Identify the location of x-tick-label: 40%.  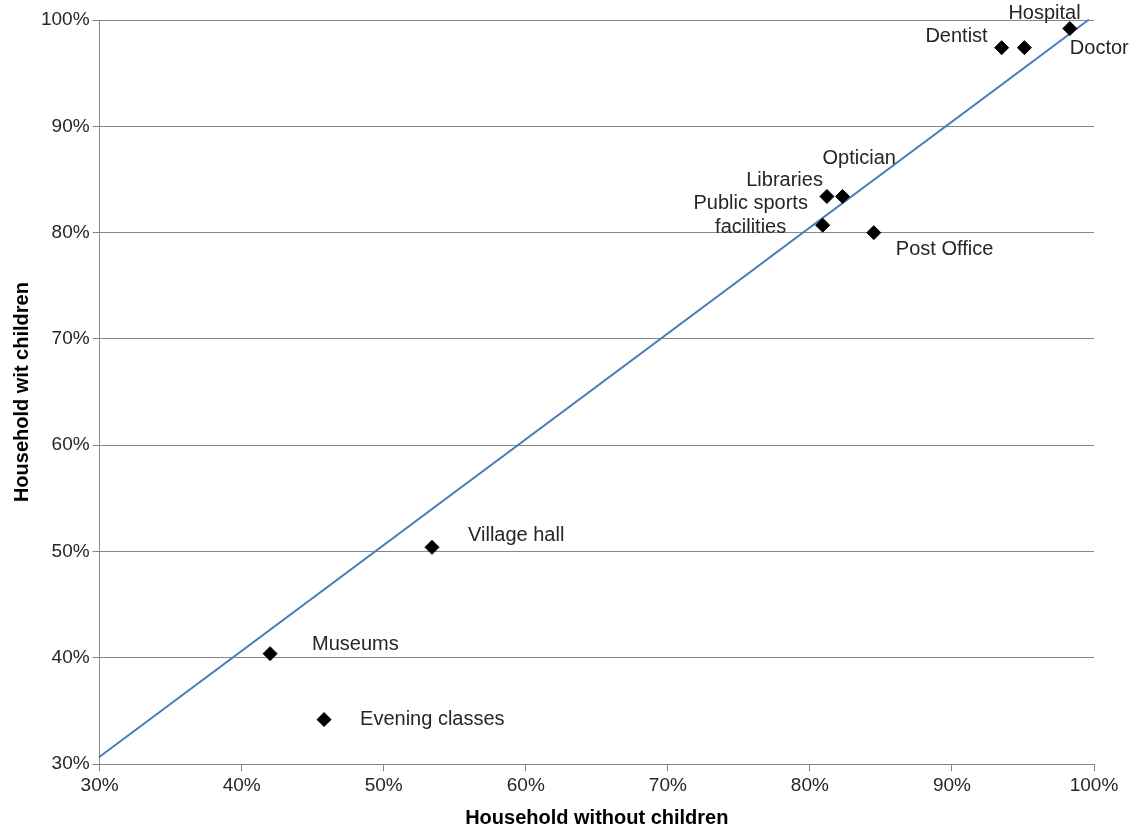
(241, 784).